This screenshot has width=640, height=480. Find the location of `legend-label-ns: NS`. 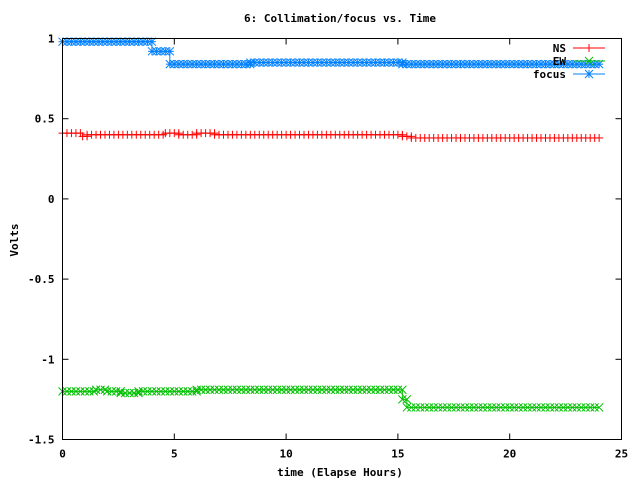

legend-label-ns: NS is located at coordinates (559, 48).